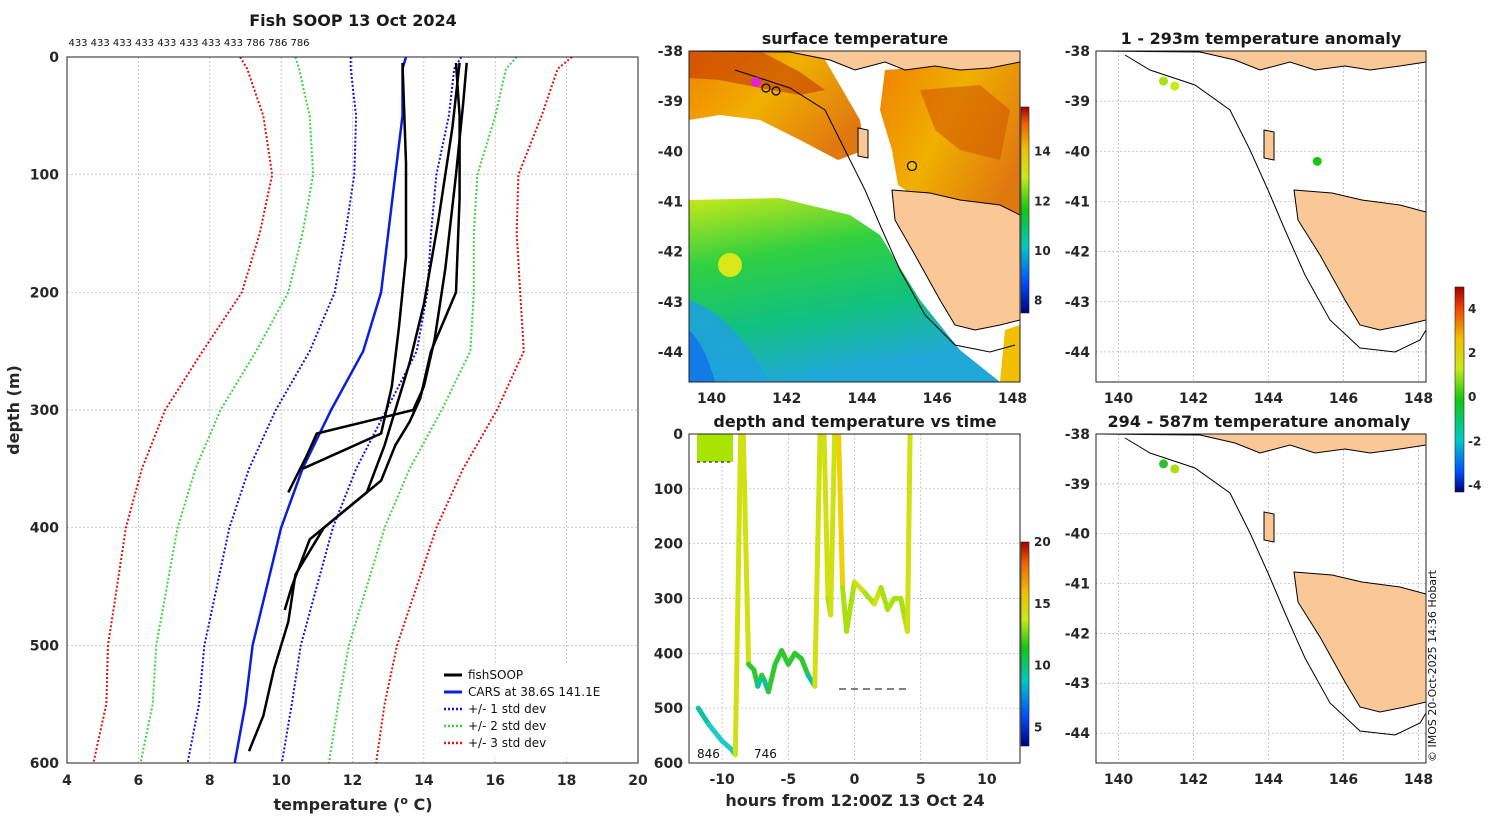 The height and width of the screenshot is (820, 1500). I want to click on map-ytick: -43, so click(1077, 303).